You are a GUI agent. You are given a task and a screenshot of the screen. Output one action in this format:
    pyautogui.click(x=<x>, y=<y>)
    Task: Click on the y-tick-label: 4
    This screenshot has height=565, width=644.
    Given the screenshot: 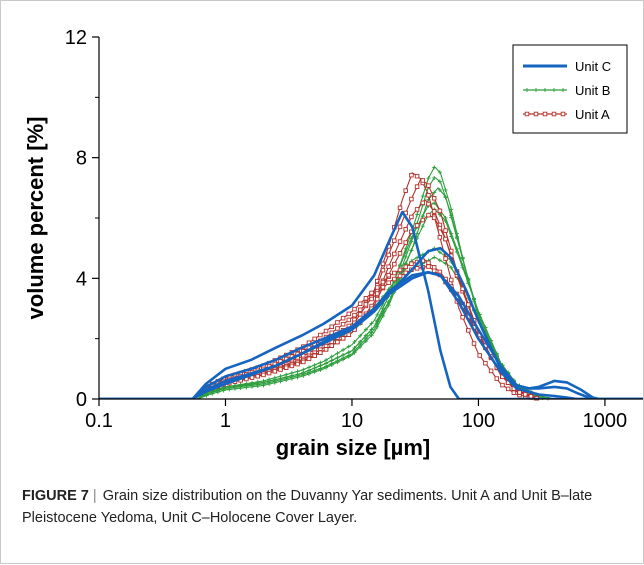 What is the action you would take?
    pyautogui.click(x=81, y=279)
    